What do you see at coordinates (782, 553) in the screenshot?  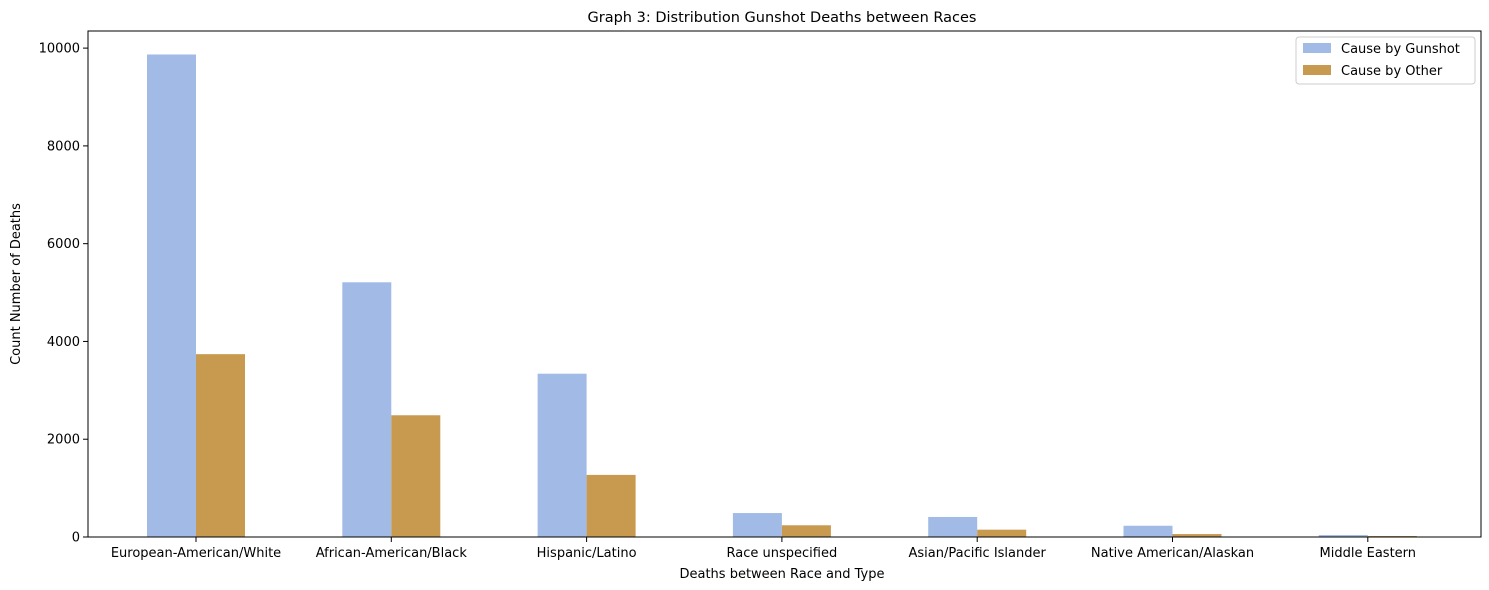 I see `x-tick-label-3: Race unspecified` at bounding box center [782, 553].